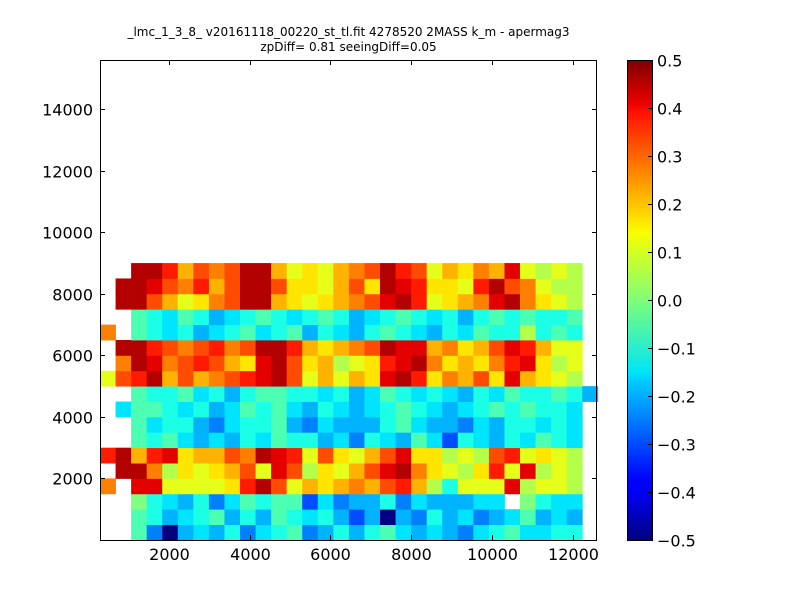  I want to click on colorbar-tick-label: 0.3, so click(669, 157).